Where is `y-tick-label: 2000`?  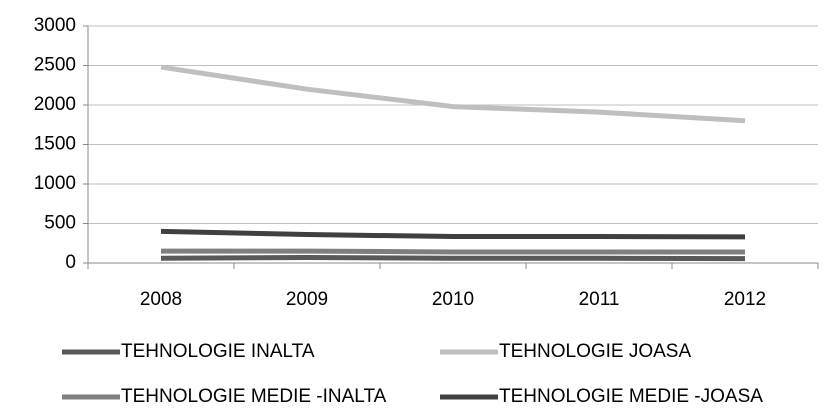
y-tick-label: 2000 is located at coordinates (55, 104).